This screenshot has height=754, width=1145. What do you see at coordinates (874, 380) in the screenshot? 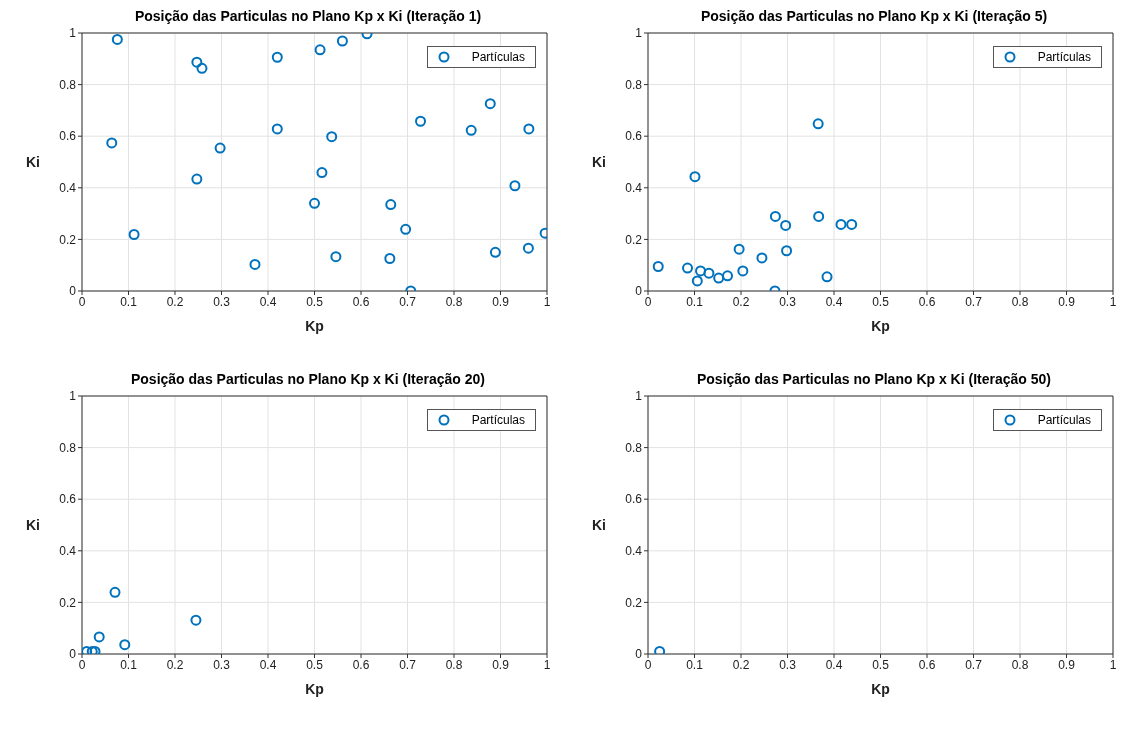
I see `chart-title: Posição das Particulas no Plano Kp x Ki (Iteração 50)` at bounding box center [874, 380].